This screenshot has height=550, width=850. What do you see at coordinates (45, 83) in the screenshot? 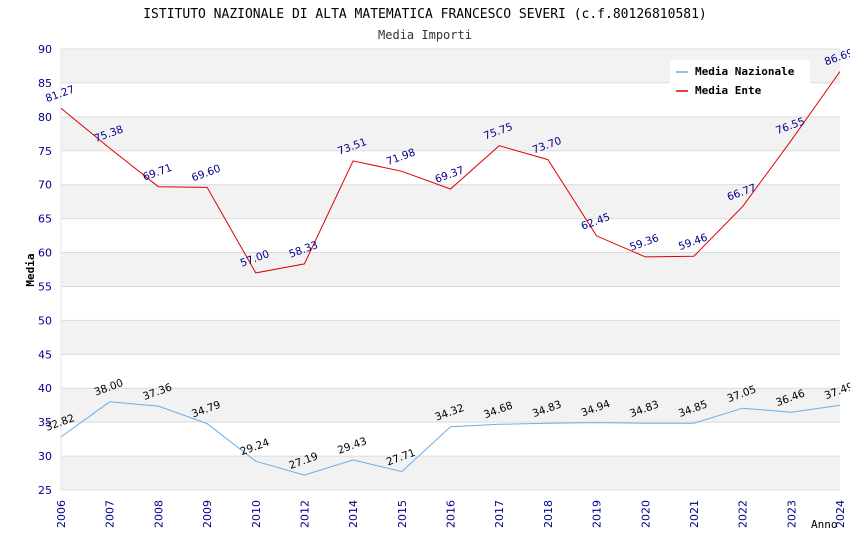
I see `y-tick-label: 85` at bounding box center [45, 83].